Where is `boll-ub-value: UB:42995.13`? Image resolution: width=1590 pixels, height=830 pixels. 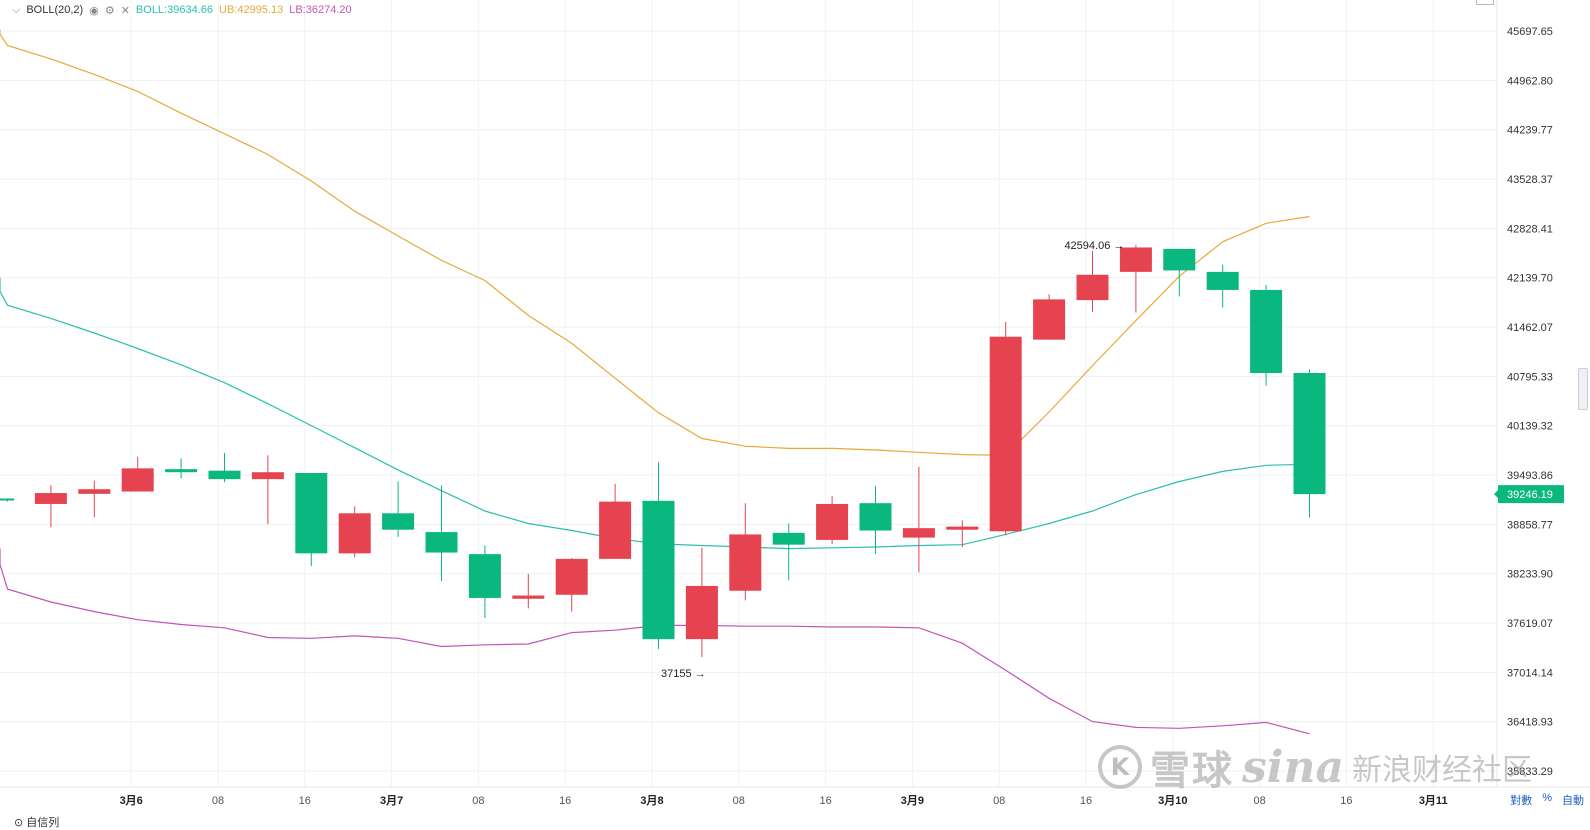 boll-ub-value: UB:42995.13 is located at coordinates (251, 10).